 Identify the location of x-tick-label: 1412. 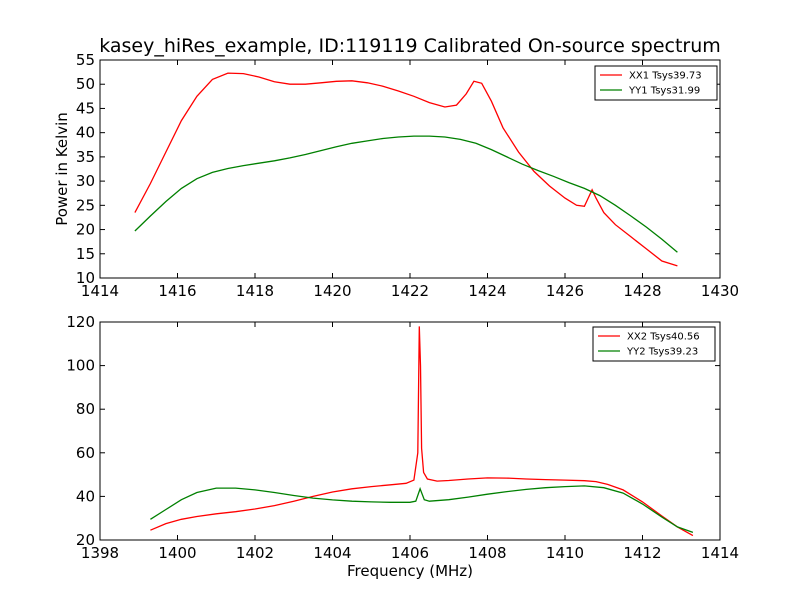
(642, 553).